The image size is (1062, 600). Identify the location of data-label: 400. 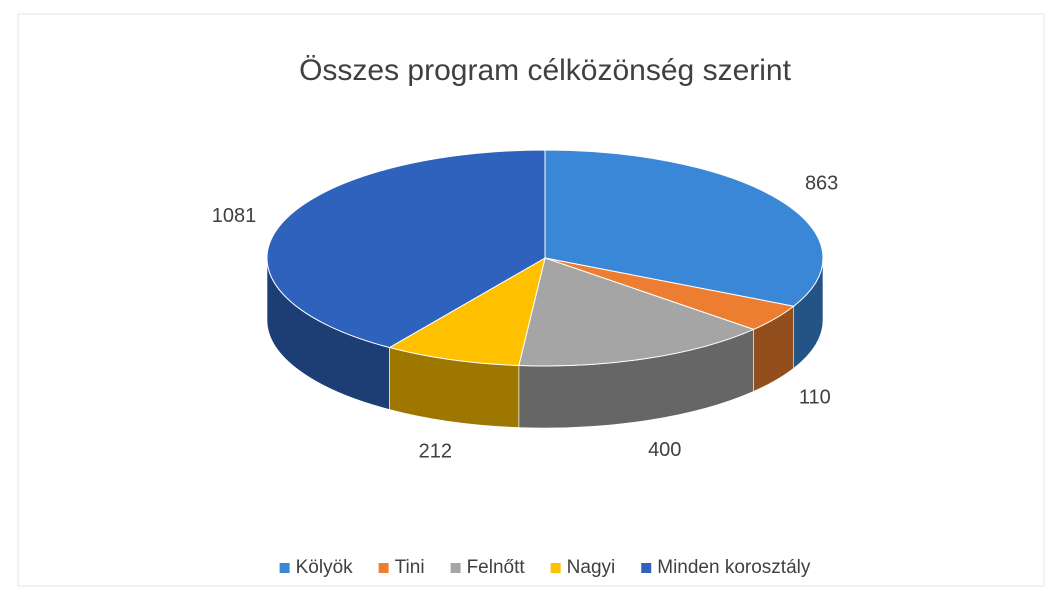
(664, 450).